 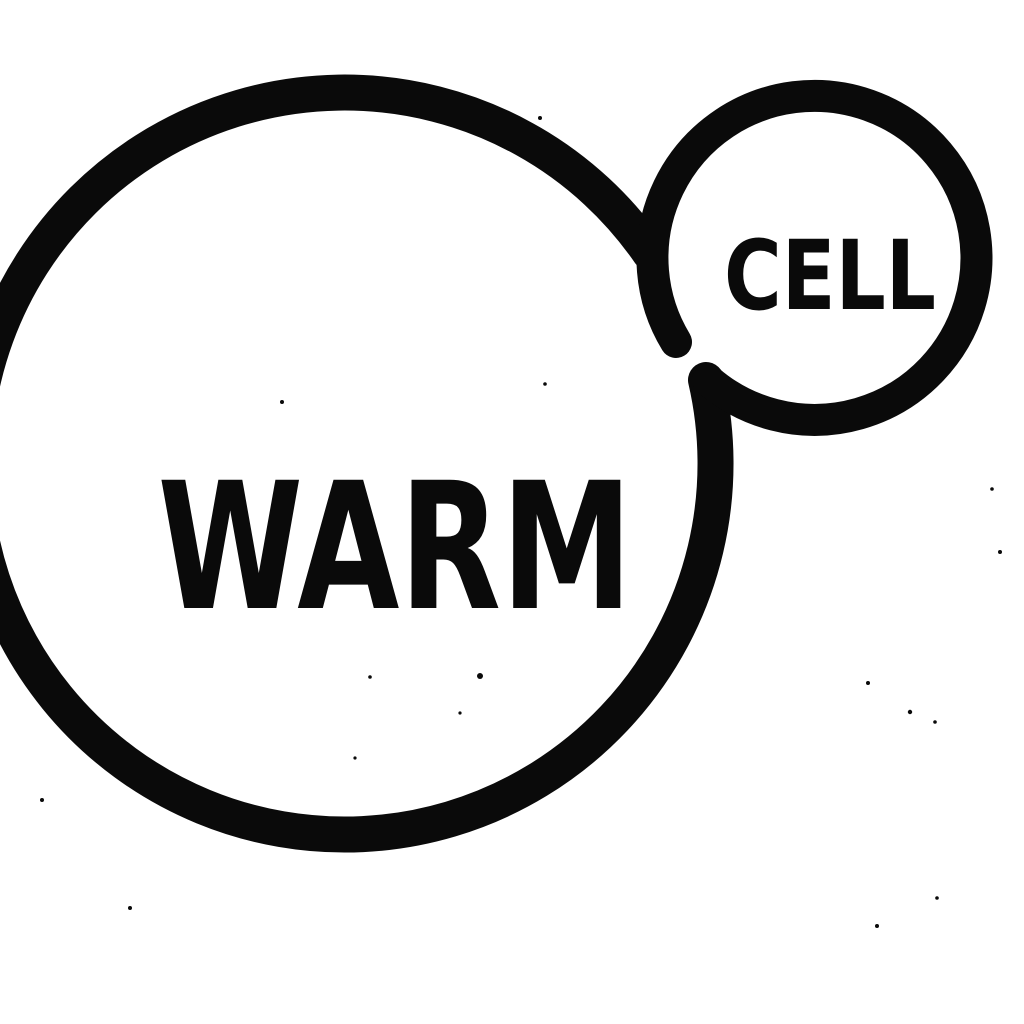 What do you see at coordinates (395, 547) in the screenshot?
I see `warm-wordmark: WARM` at bounding box center [395, 547].